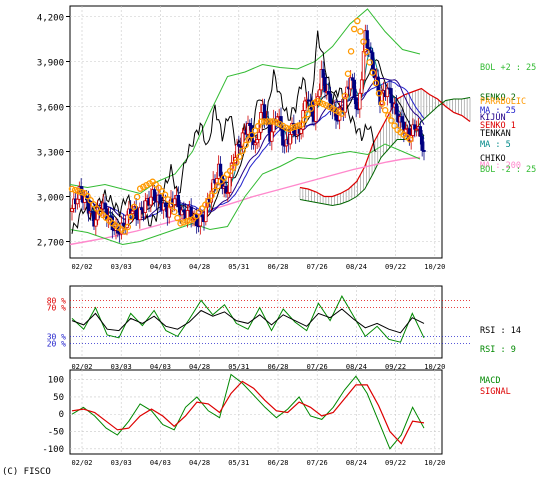 The height and width of the screenshot is (485, 549). What do you see at coordinates (248, 321) in the screenshot?
I see `rsi-14-line` at bounding box center [248, 321].